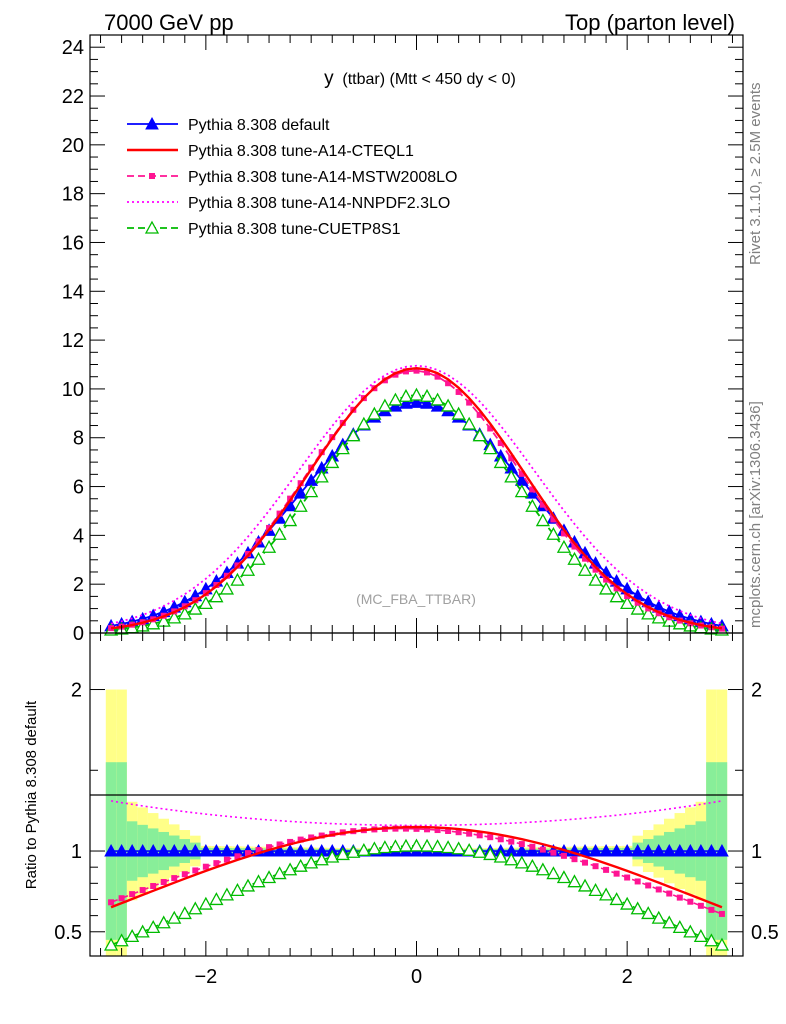 The width and height of the screenshot is (786, 1024). What do you see at coordinates (68, 933) in the screenshot?
I see `ratio-y-tick-label-left: 0.5` at bounding box center [68, 933].